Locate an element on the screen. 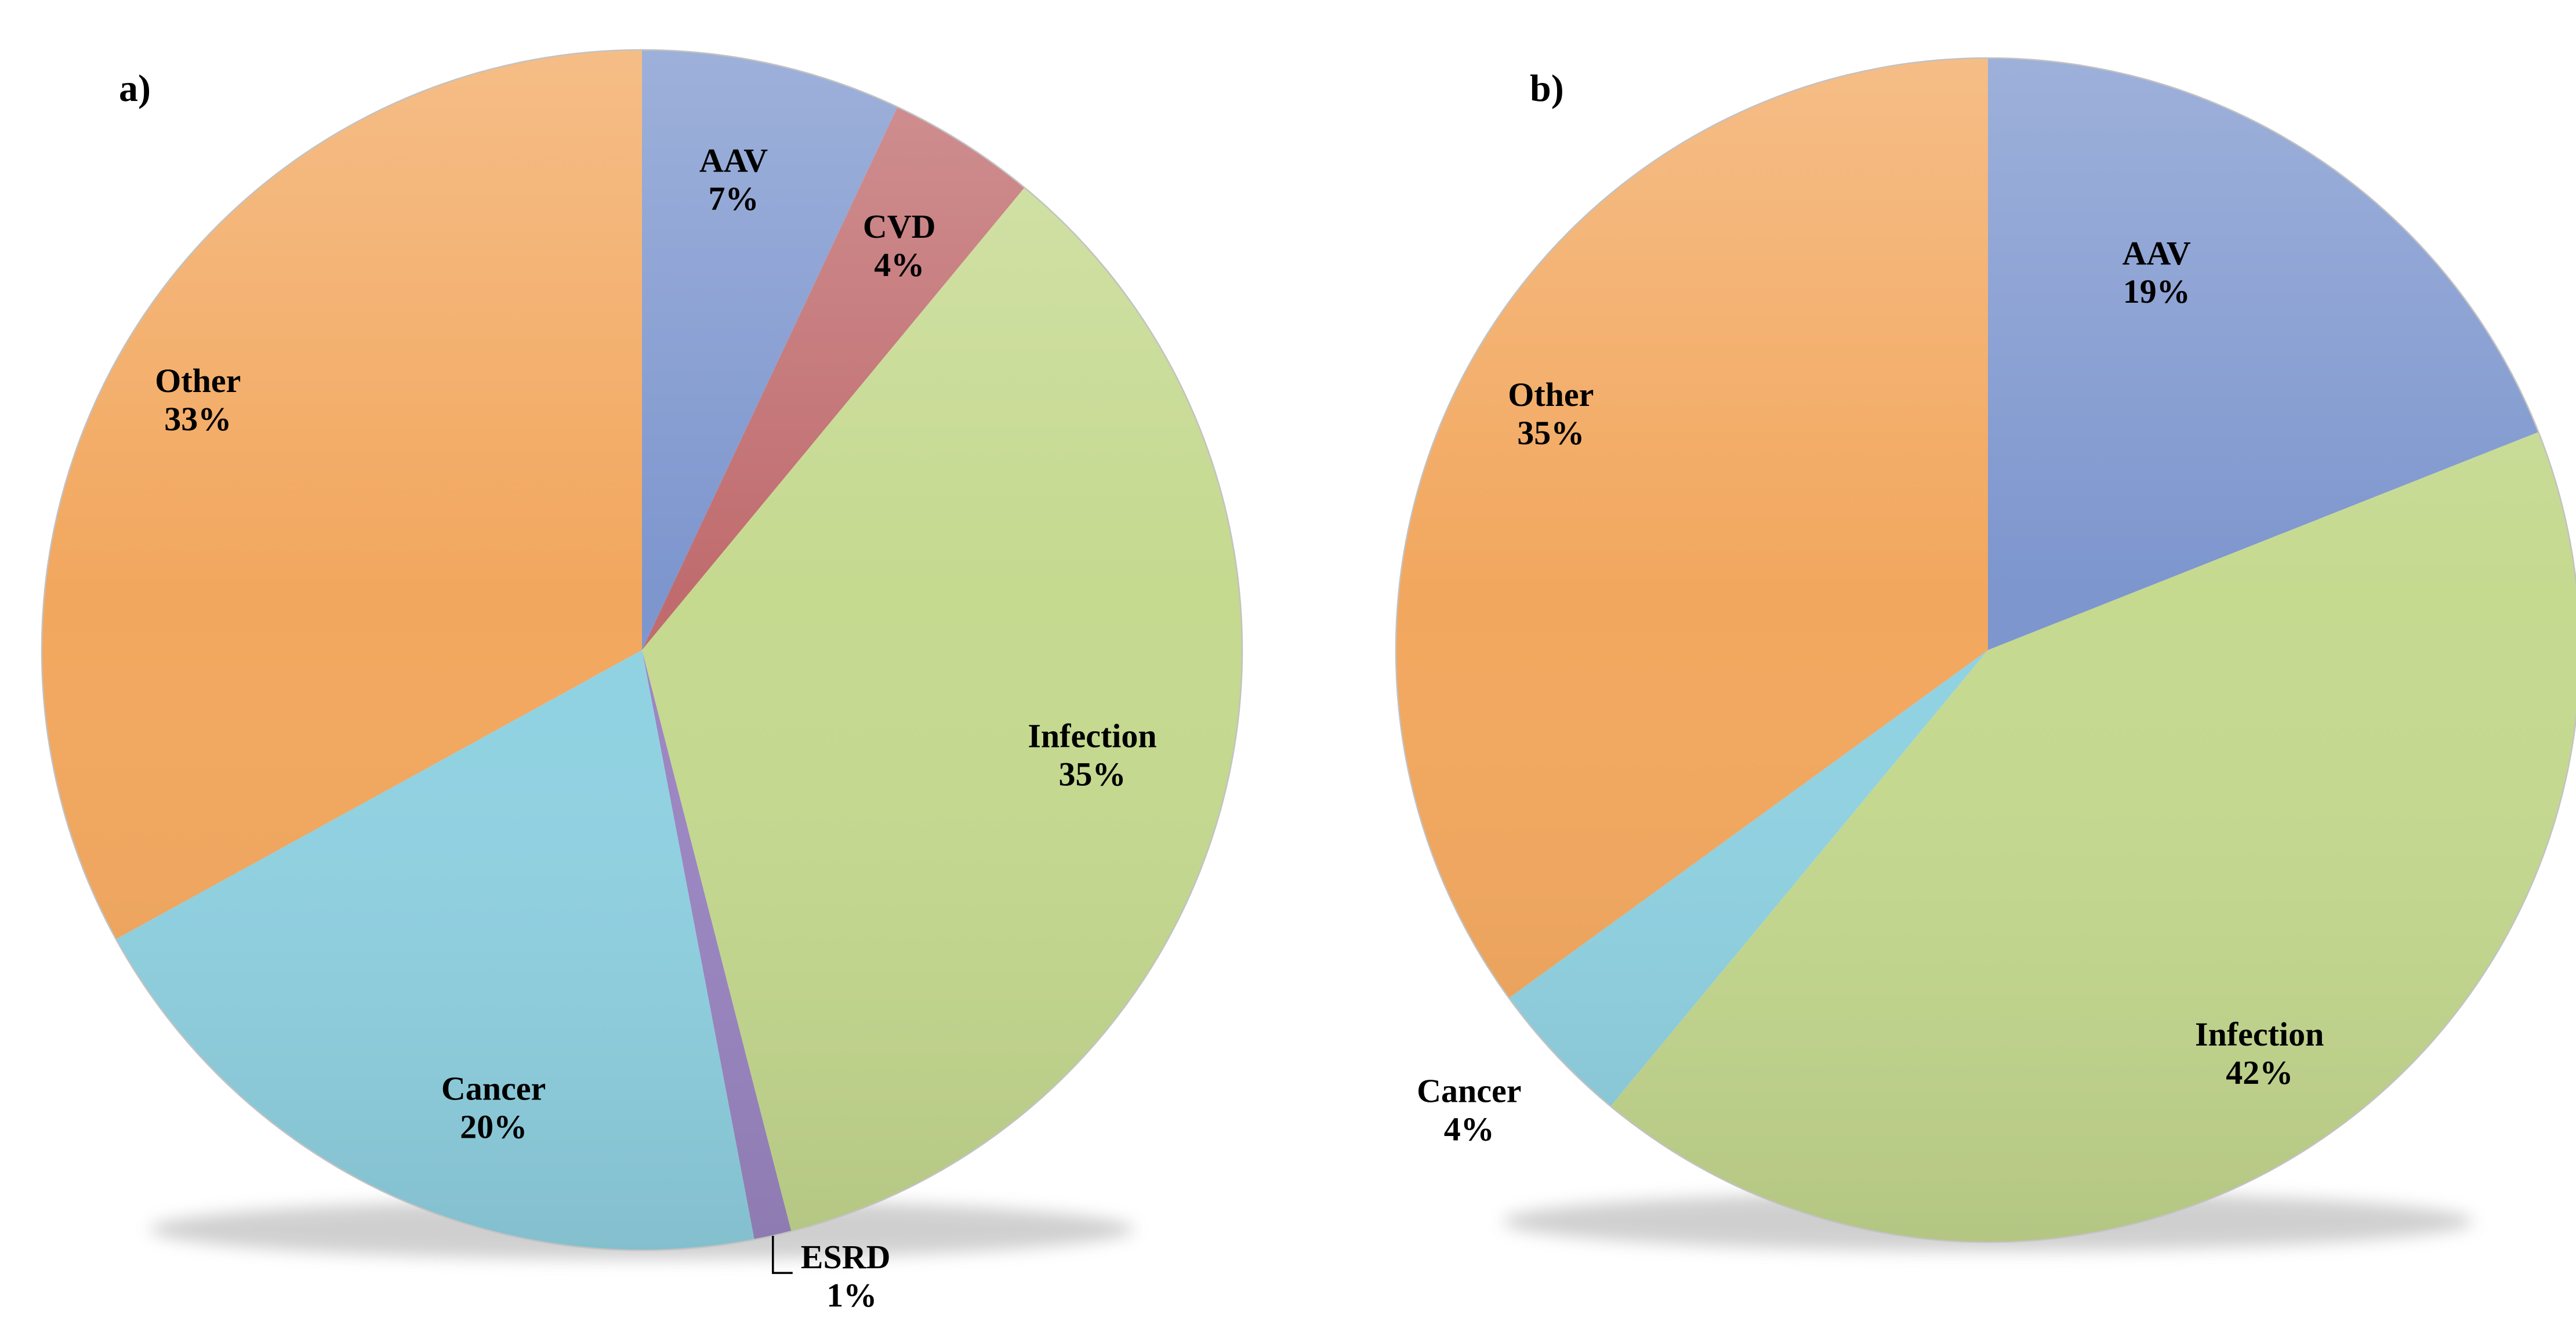 This screenshot has height=1321, width=2576. pie-b-label-infection: Infection 42% is located at coordinates (2259, 1053).